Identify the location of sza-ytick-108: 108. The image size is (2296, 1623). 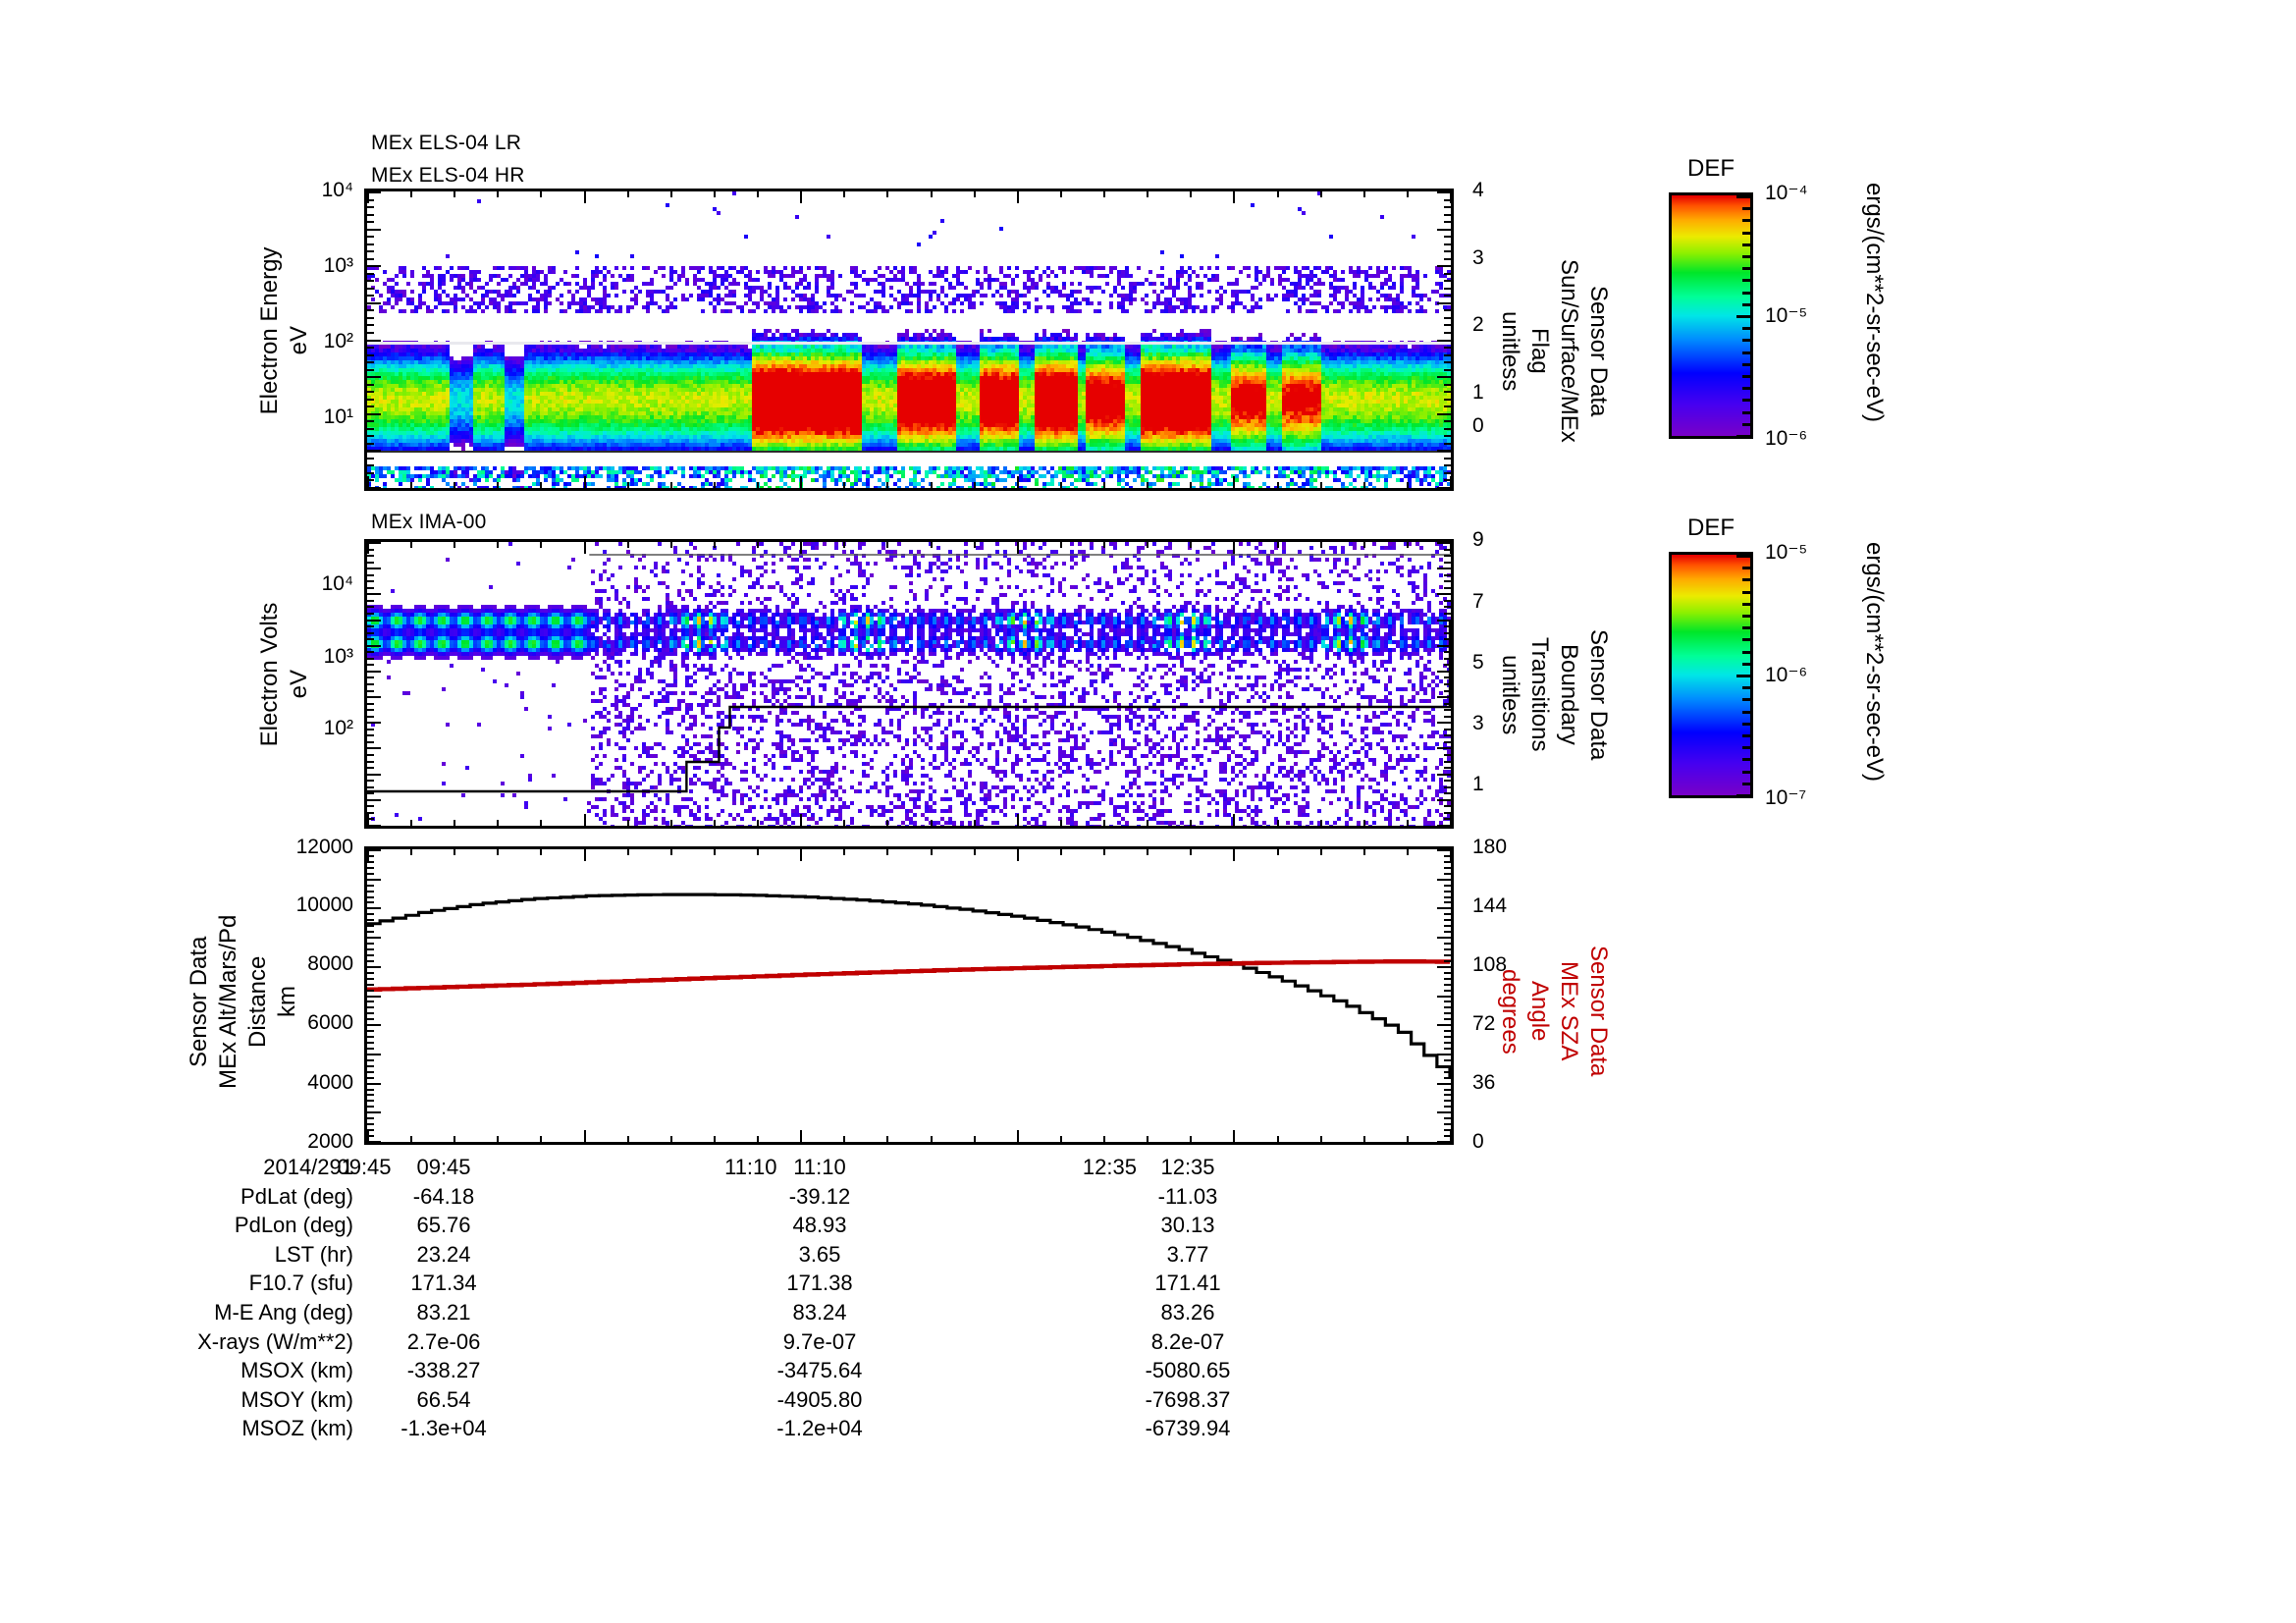
(1490, 964).